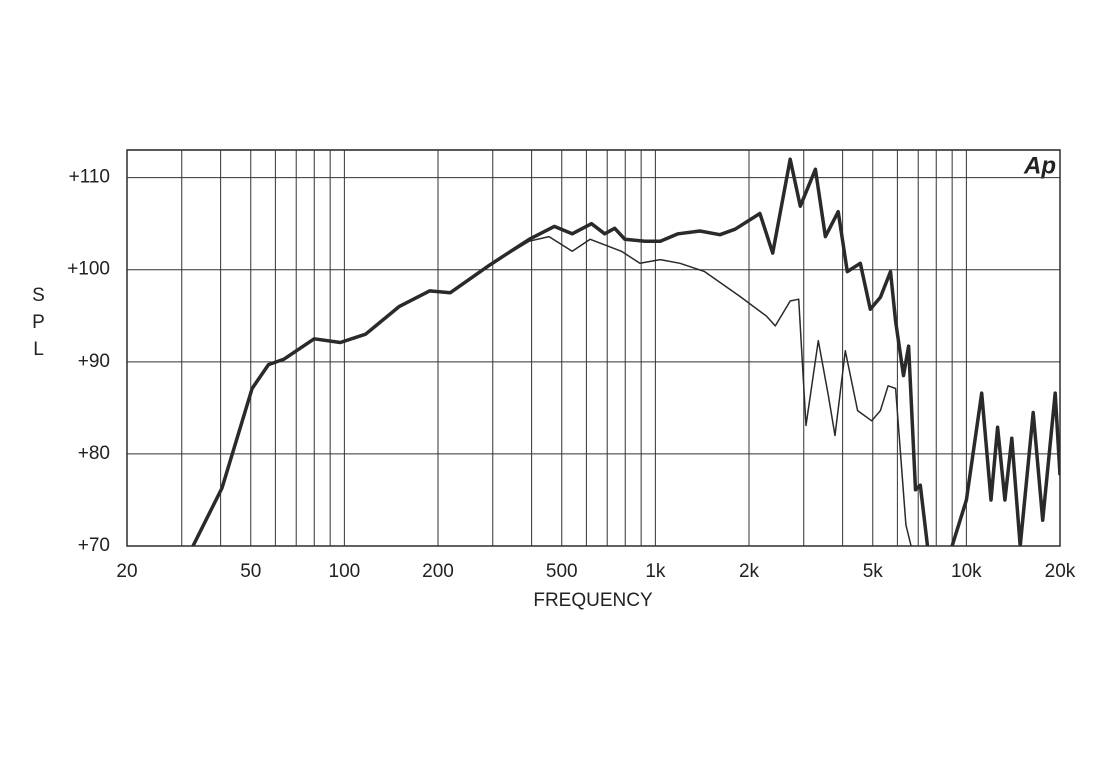  Describe the element at coordinates (749, 571) in the screenshot. I see `x-tick-label: 2k` at that location.